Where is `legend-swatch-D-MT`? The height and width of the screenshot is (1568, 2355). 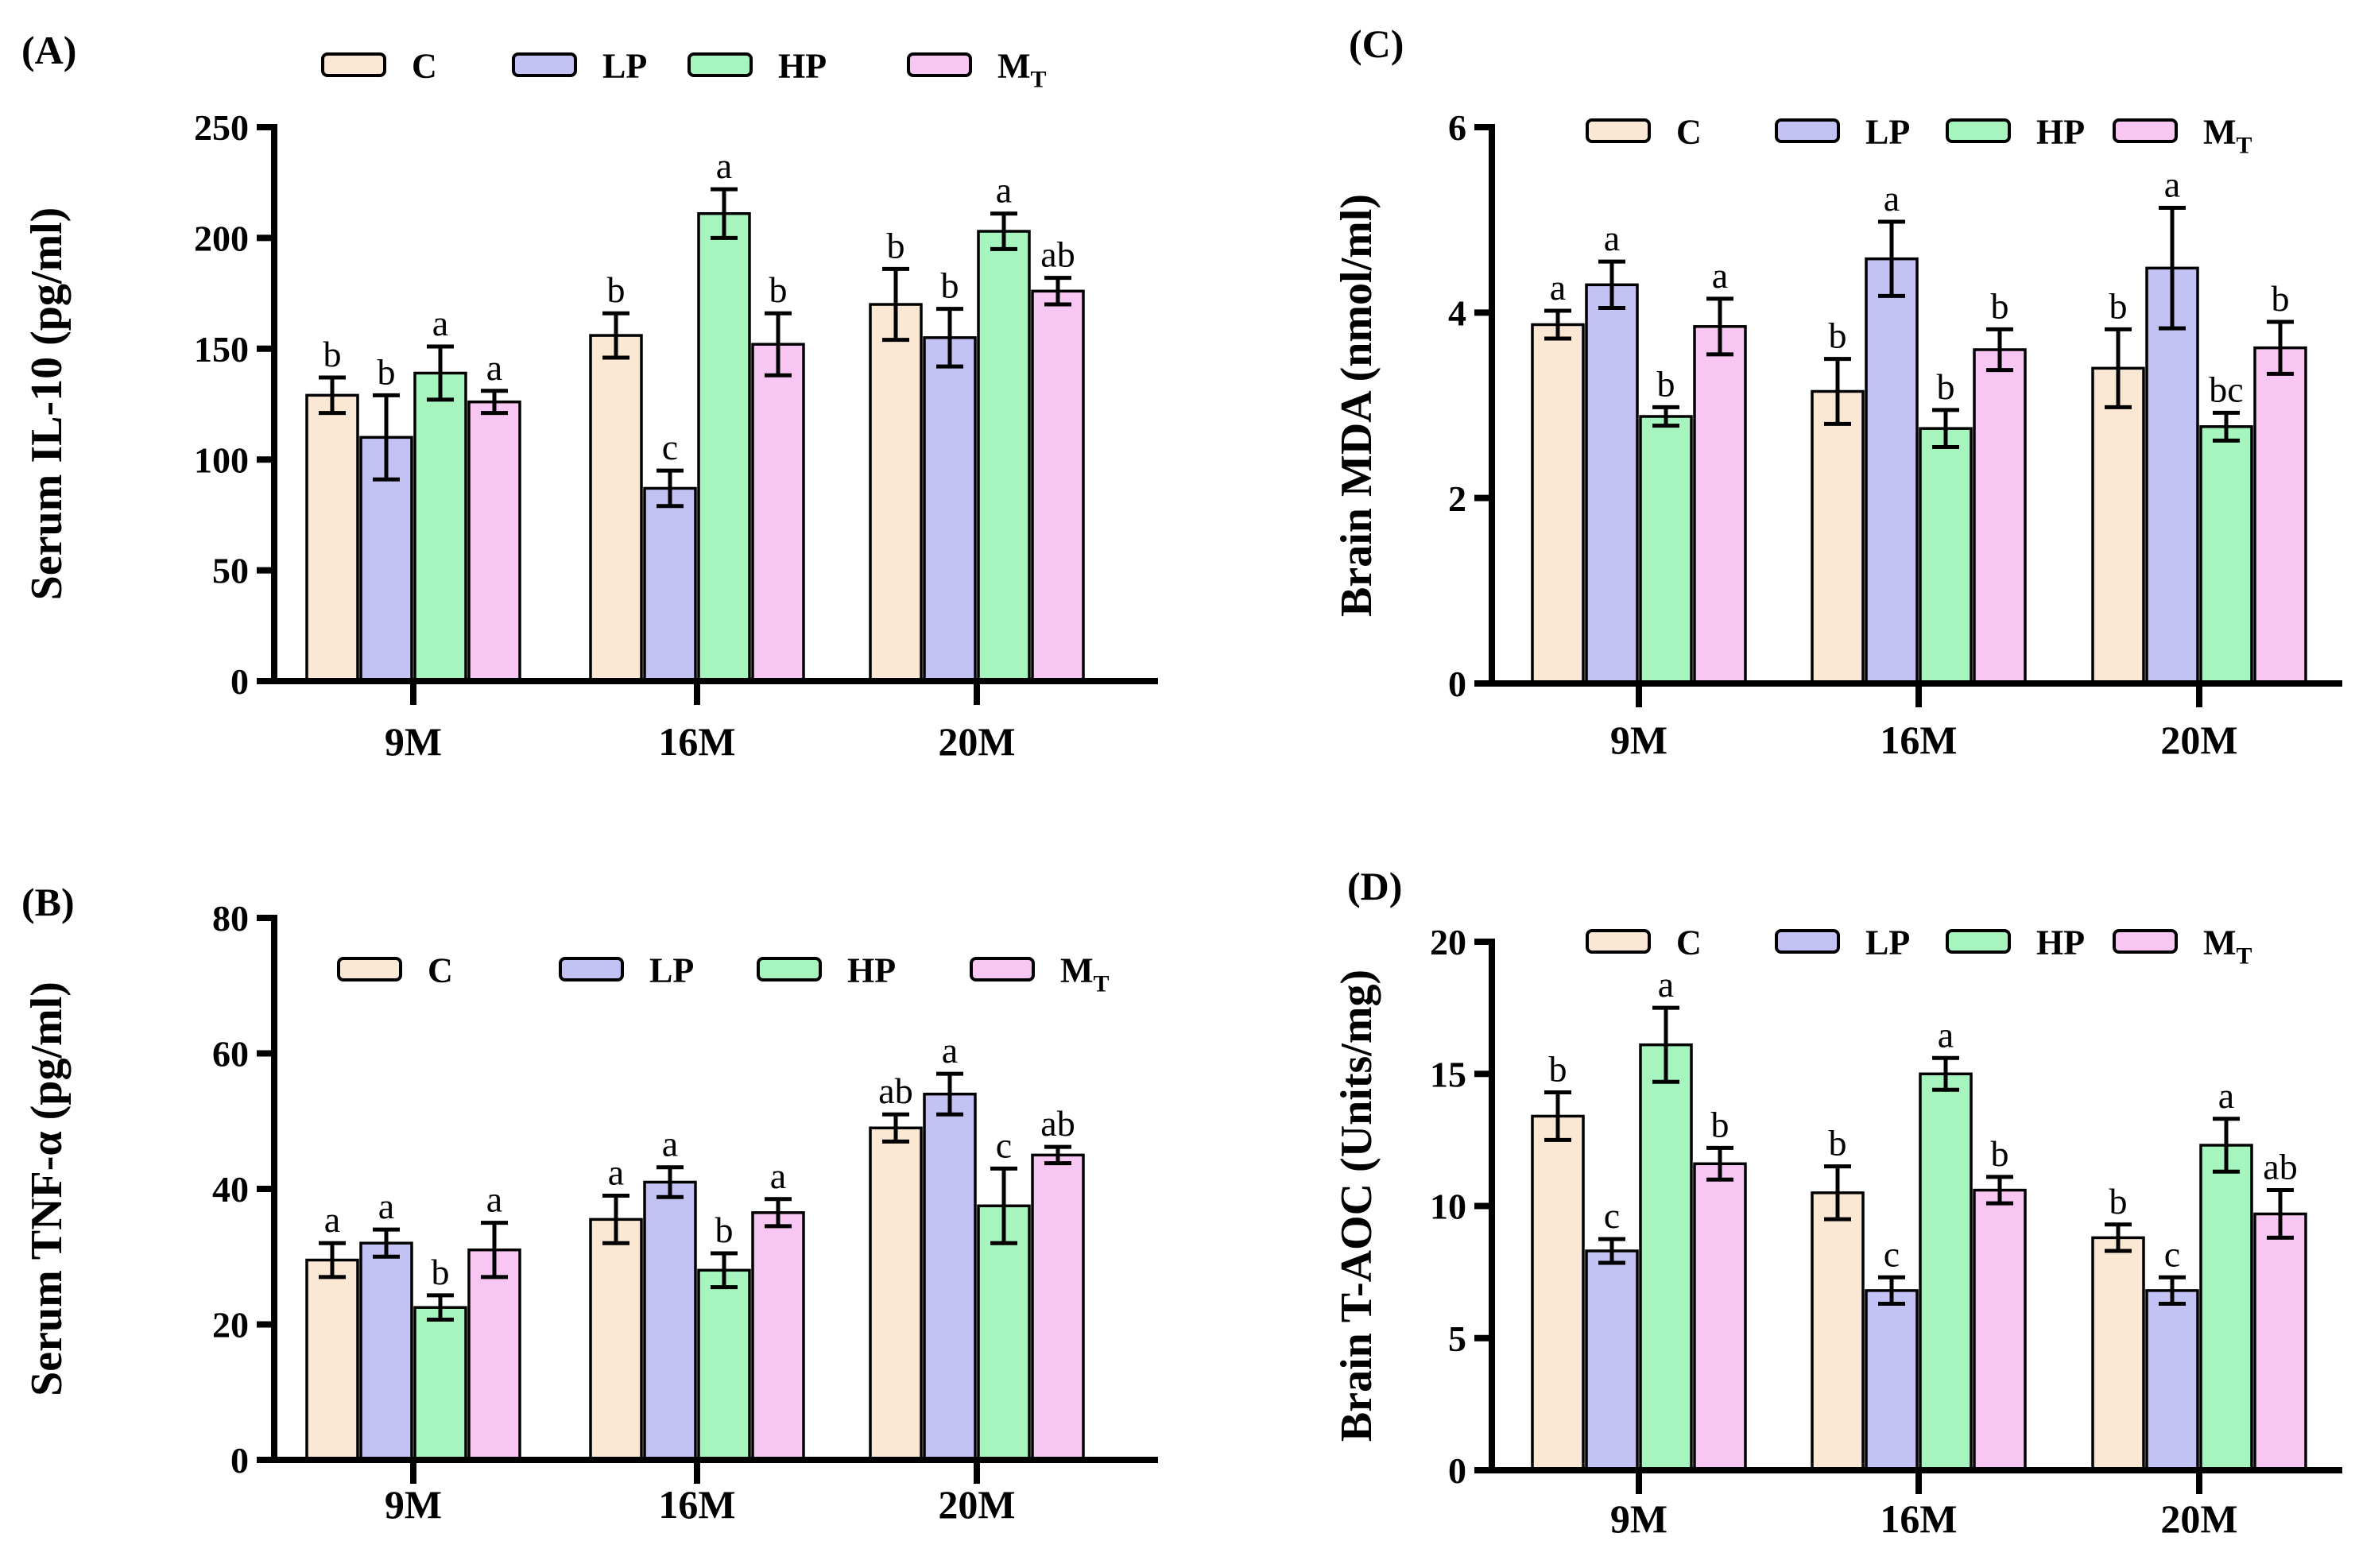 legend-swatch-D-MT is located at coordinates (2145, 941).